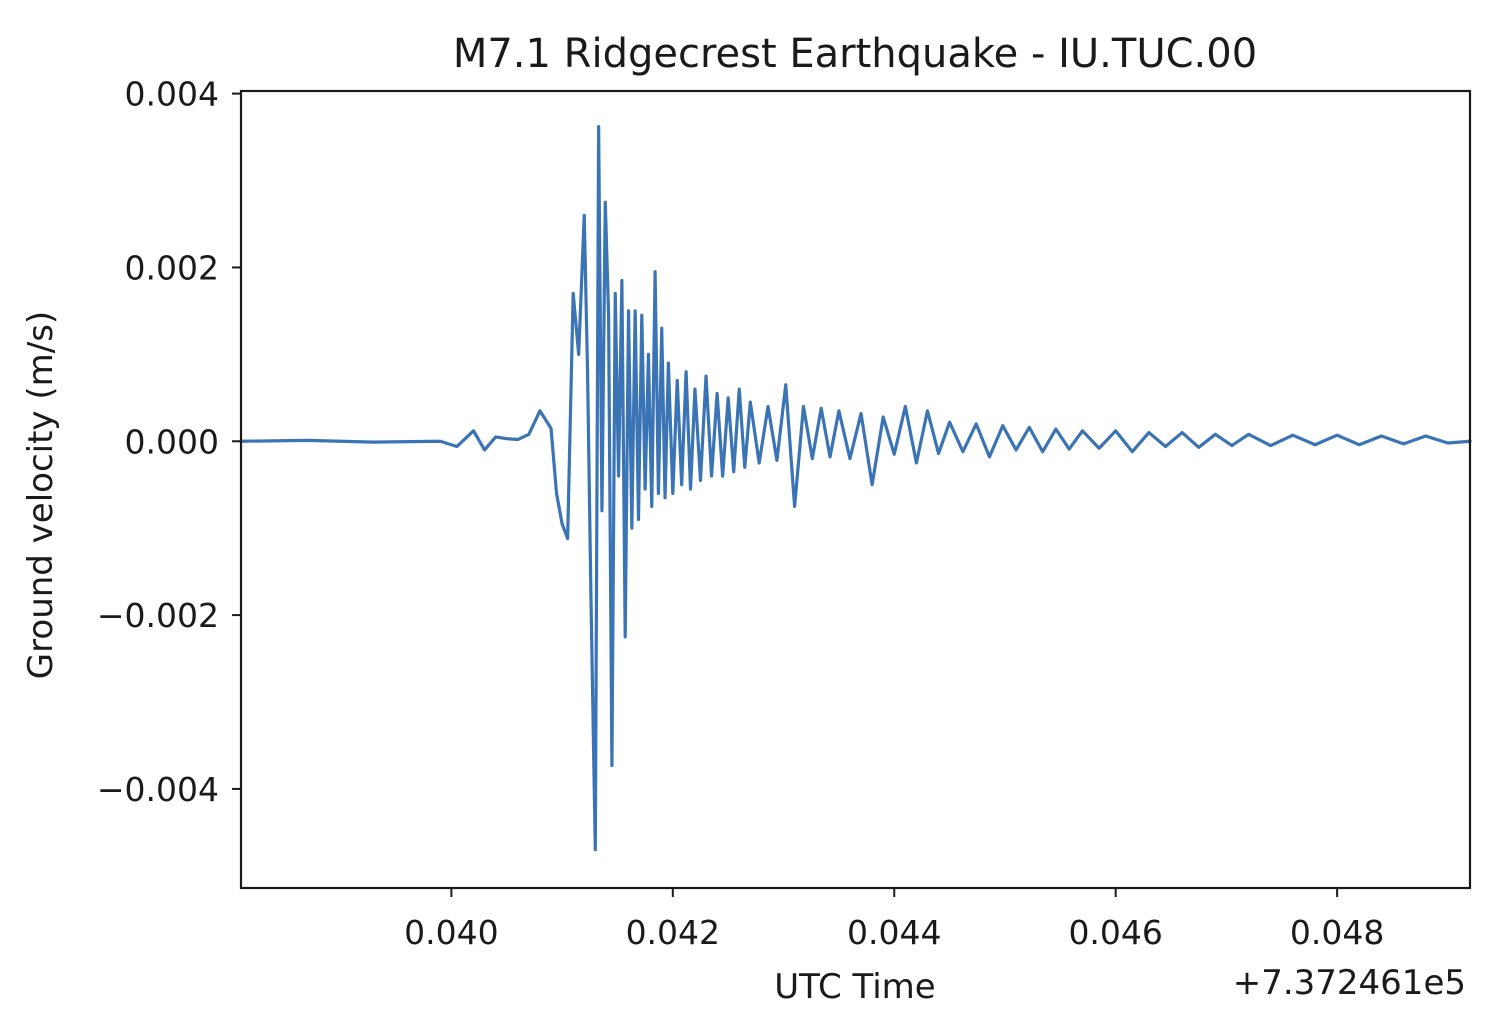 The image size is (1498, 1028). Describe the element at coordinates (673, 932) in the screenshot. I see `x-tick-label: 0.042` at that location.